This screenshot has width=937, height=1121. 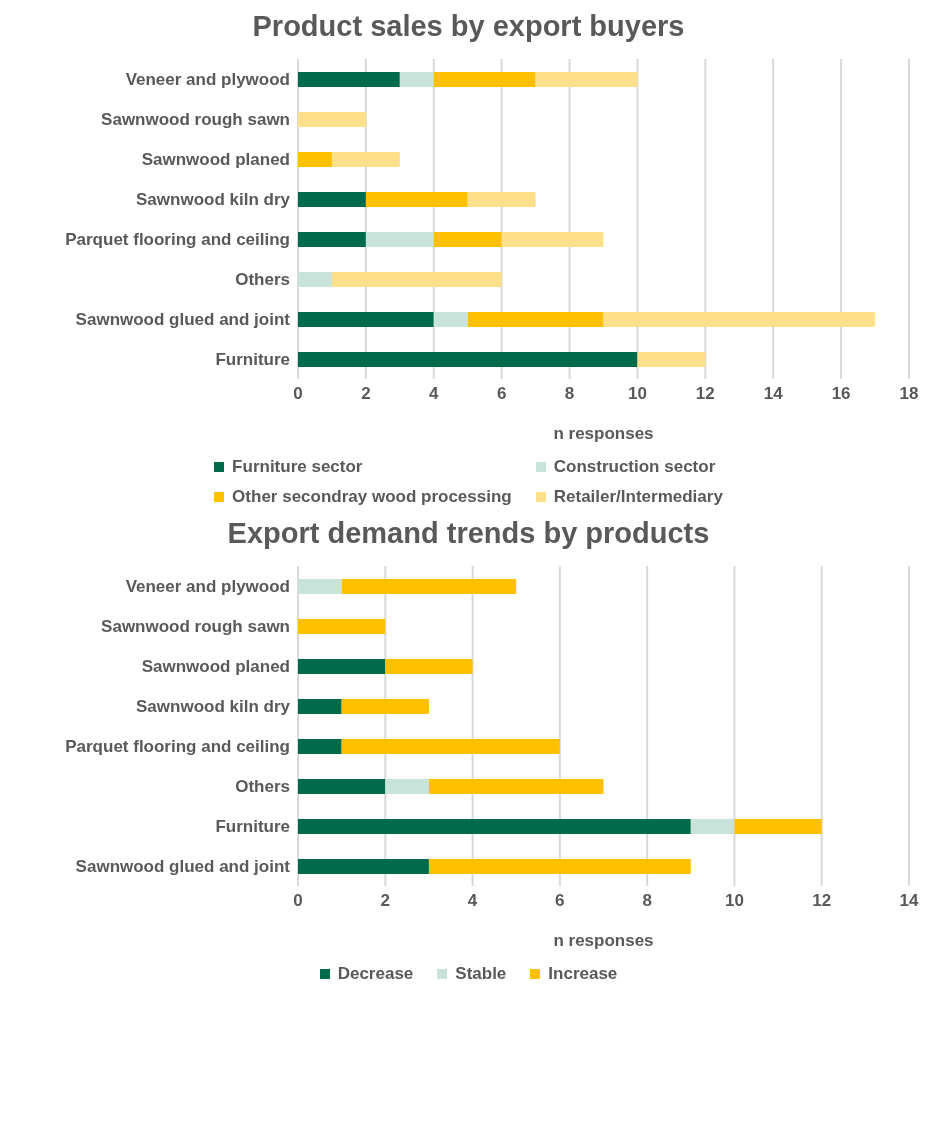 I want to click on legend-label: Furniture sector, so click(x=297, y=467).